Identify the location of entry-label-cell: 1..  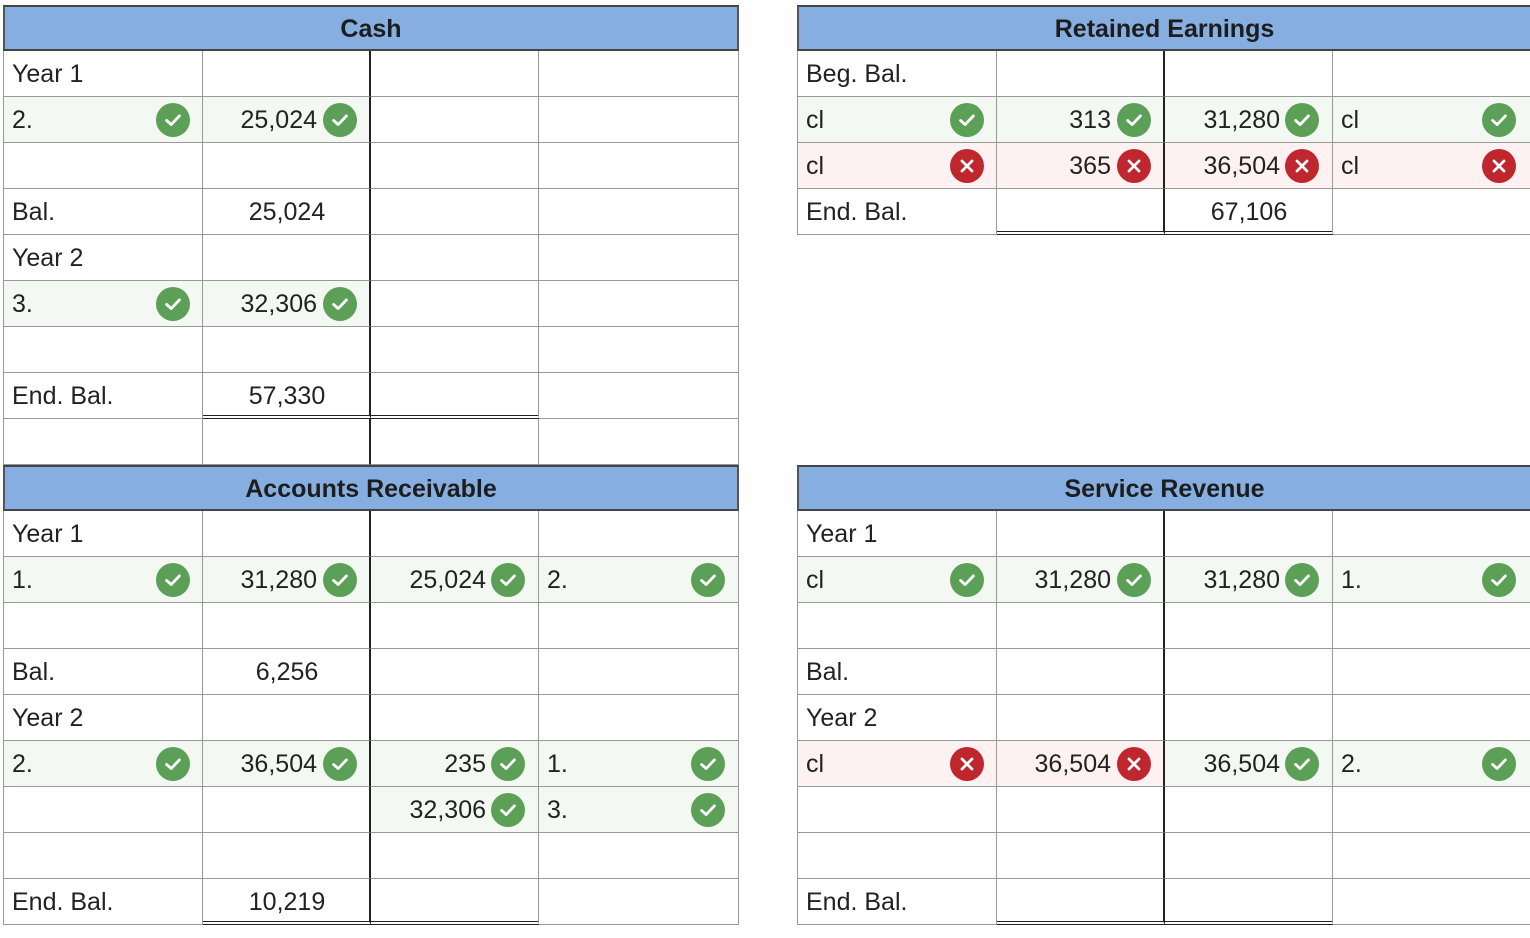
(103, 580).